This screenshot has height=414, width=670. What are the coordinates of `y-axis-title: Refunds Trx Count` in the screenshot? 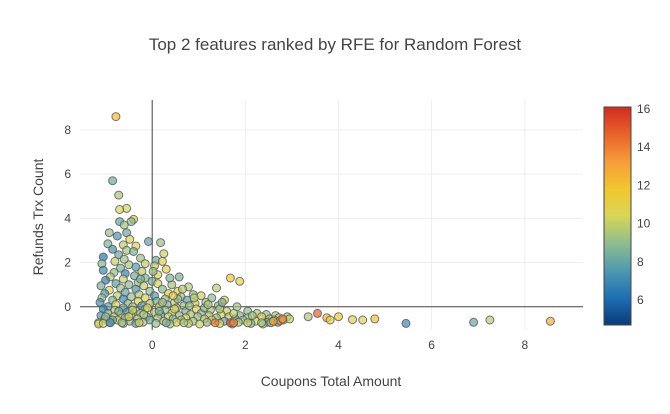 It's located at (38, 217).